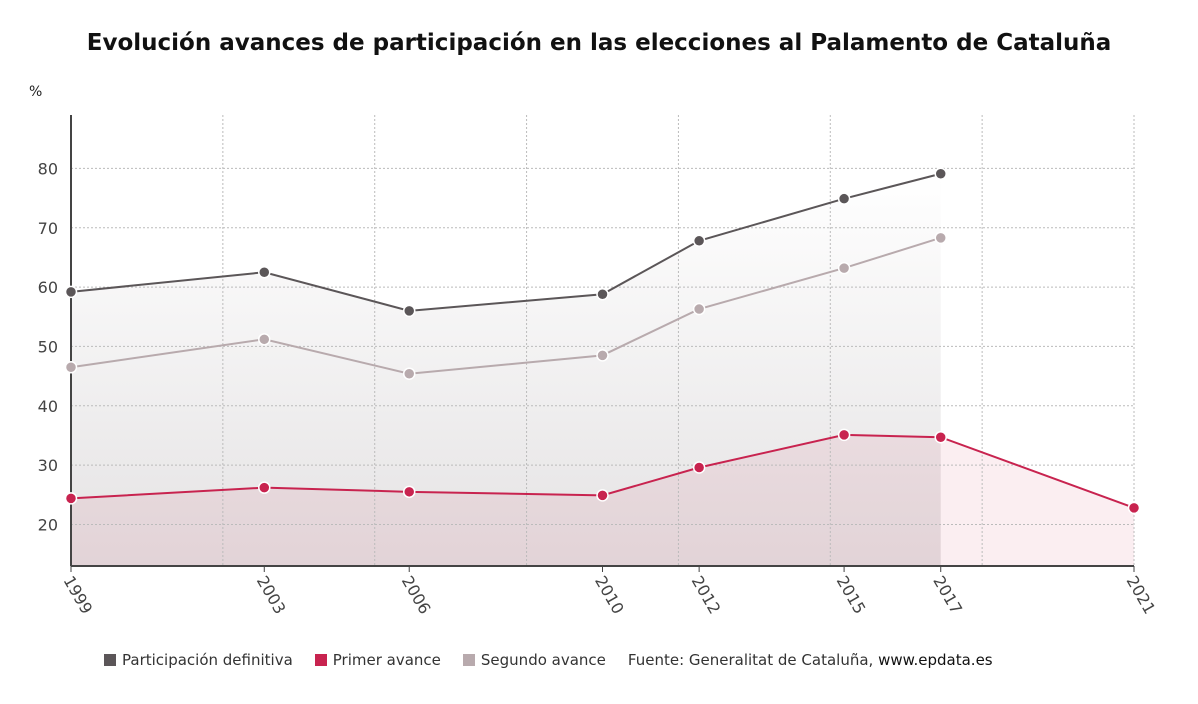 This screenshot has width=1198, height=704. What do you see at coordinates (48, 346) in the screenshot?
I see `y-tick-label: 50` at bounding box center [48, 346].